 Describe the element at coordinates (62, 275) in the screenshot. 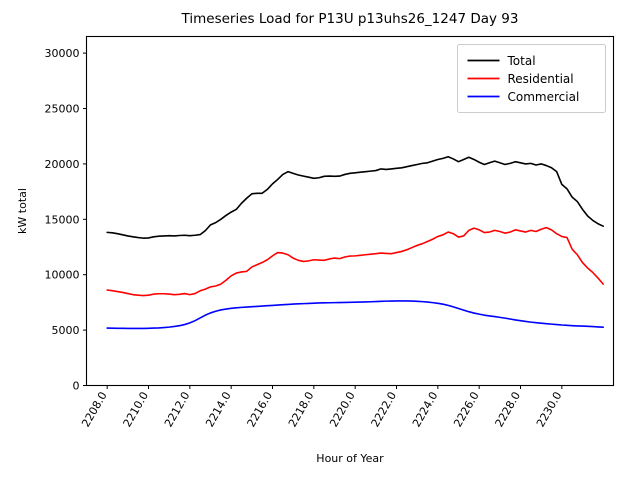

I see `y-tick-label: 10000` at that location.